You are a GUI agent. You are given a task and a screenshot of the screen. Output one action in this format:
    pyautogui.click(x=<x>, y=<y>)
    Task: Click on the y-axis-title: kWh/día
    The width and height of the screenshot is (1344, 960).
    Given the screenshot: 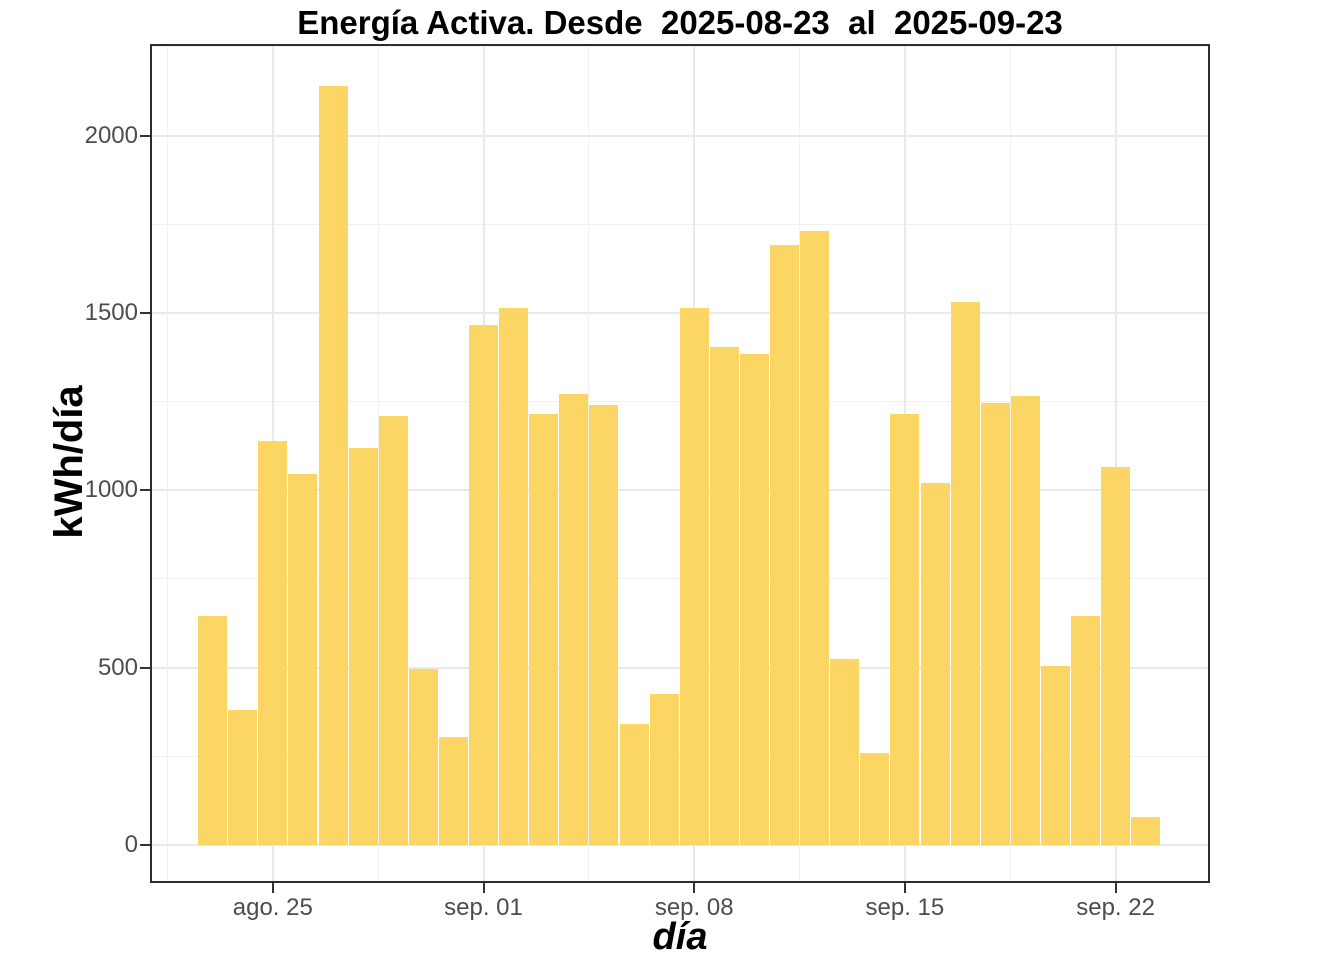 What is the action you would take?
    pyautogui.click(x=69, y=462)
    